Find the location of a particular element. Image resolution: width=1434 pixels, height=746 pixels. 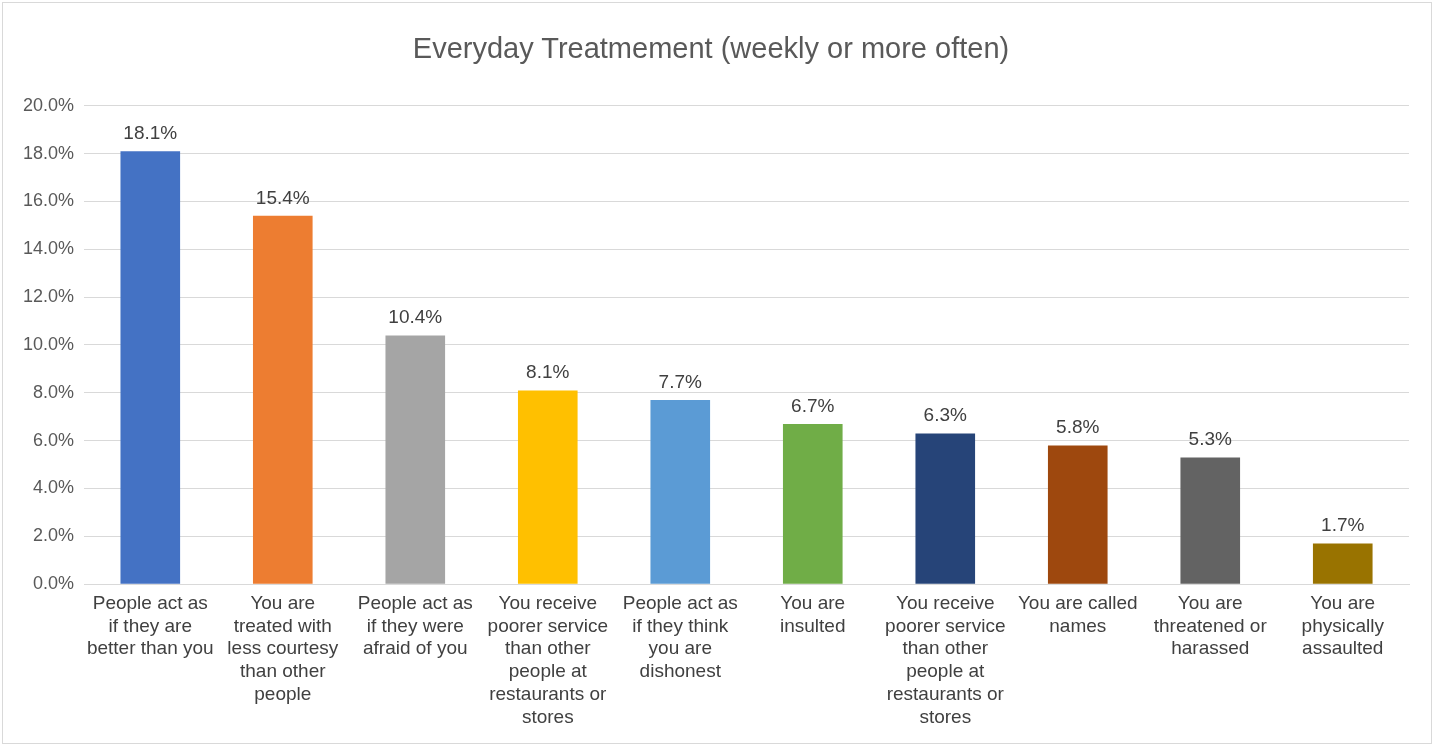

data-label: 6.7% is located at coordinates (813, 405).